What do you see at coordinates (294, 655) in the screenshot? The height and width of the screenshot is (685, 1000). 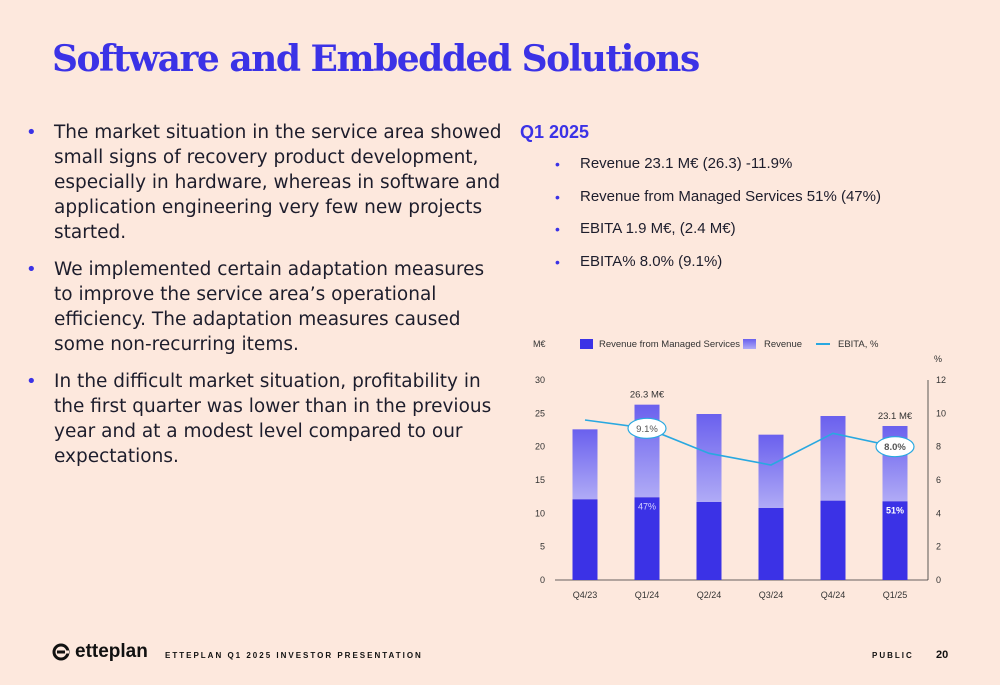 I see `presentation-name: ETTEPLAN Q1 2025 INVESTOR PRESENTATION` at bounding box center [294, 655].